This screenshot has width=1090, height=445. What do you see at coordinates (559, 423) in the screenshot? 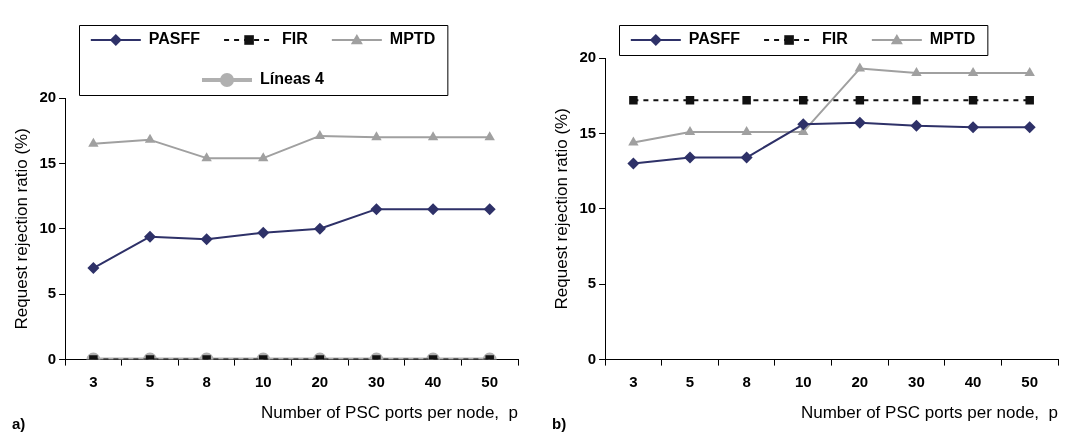
I see `text: b)` at bounding box center [559, 423].